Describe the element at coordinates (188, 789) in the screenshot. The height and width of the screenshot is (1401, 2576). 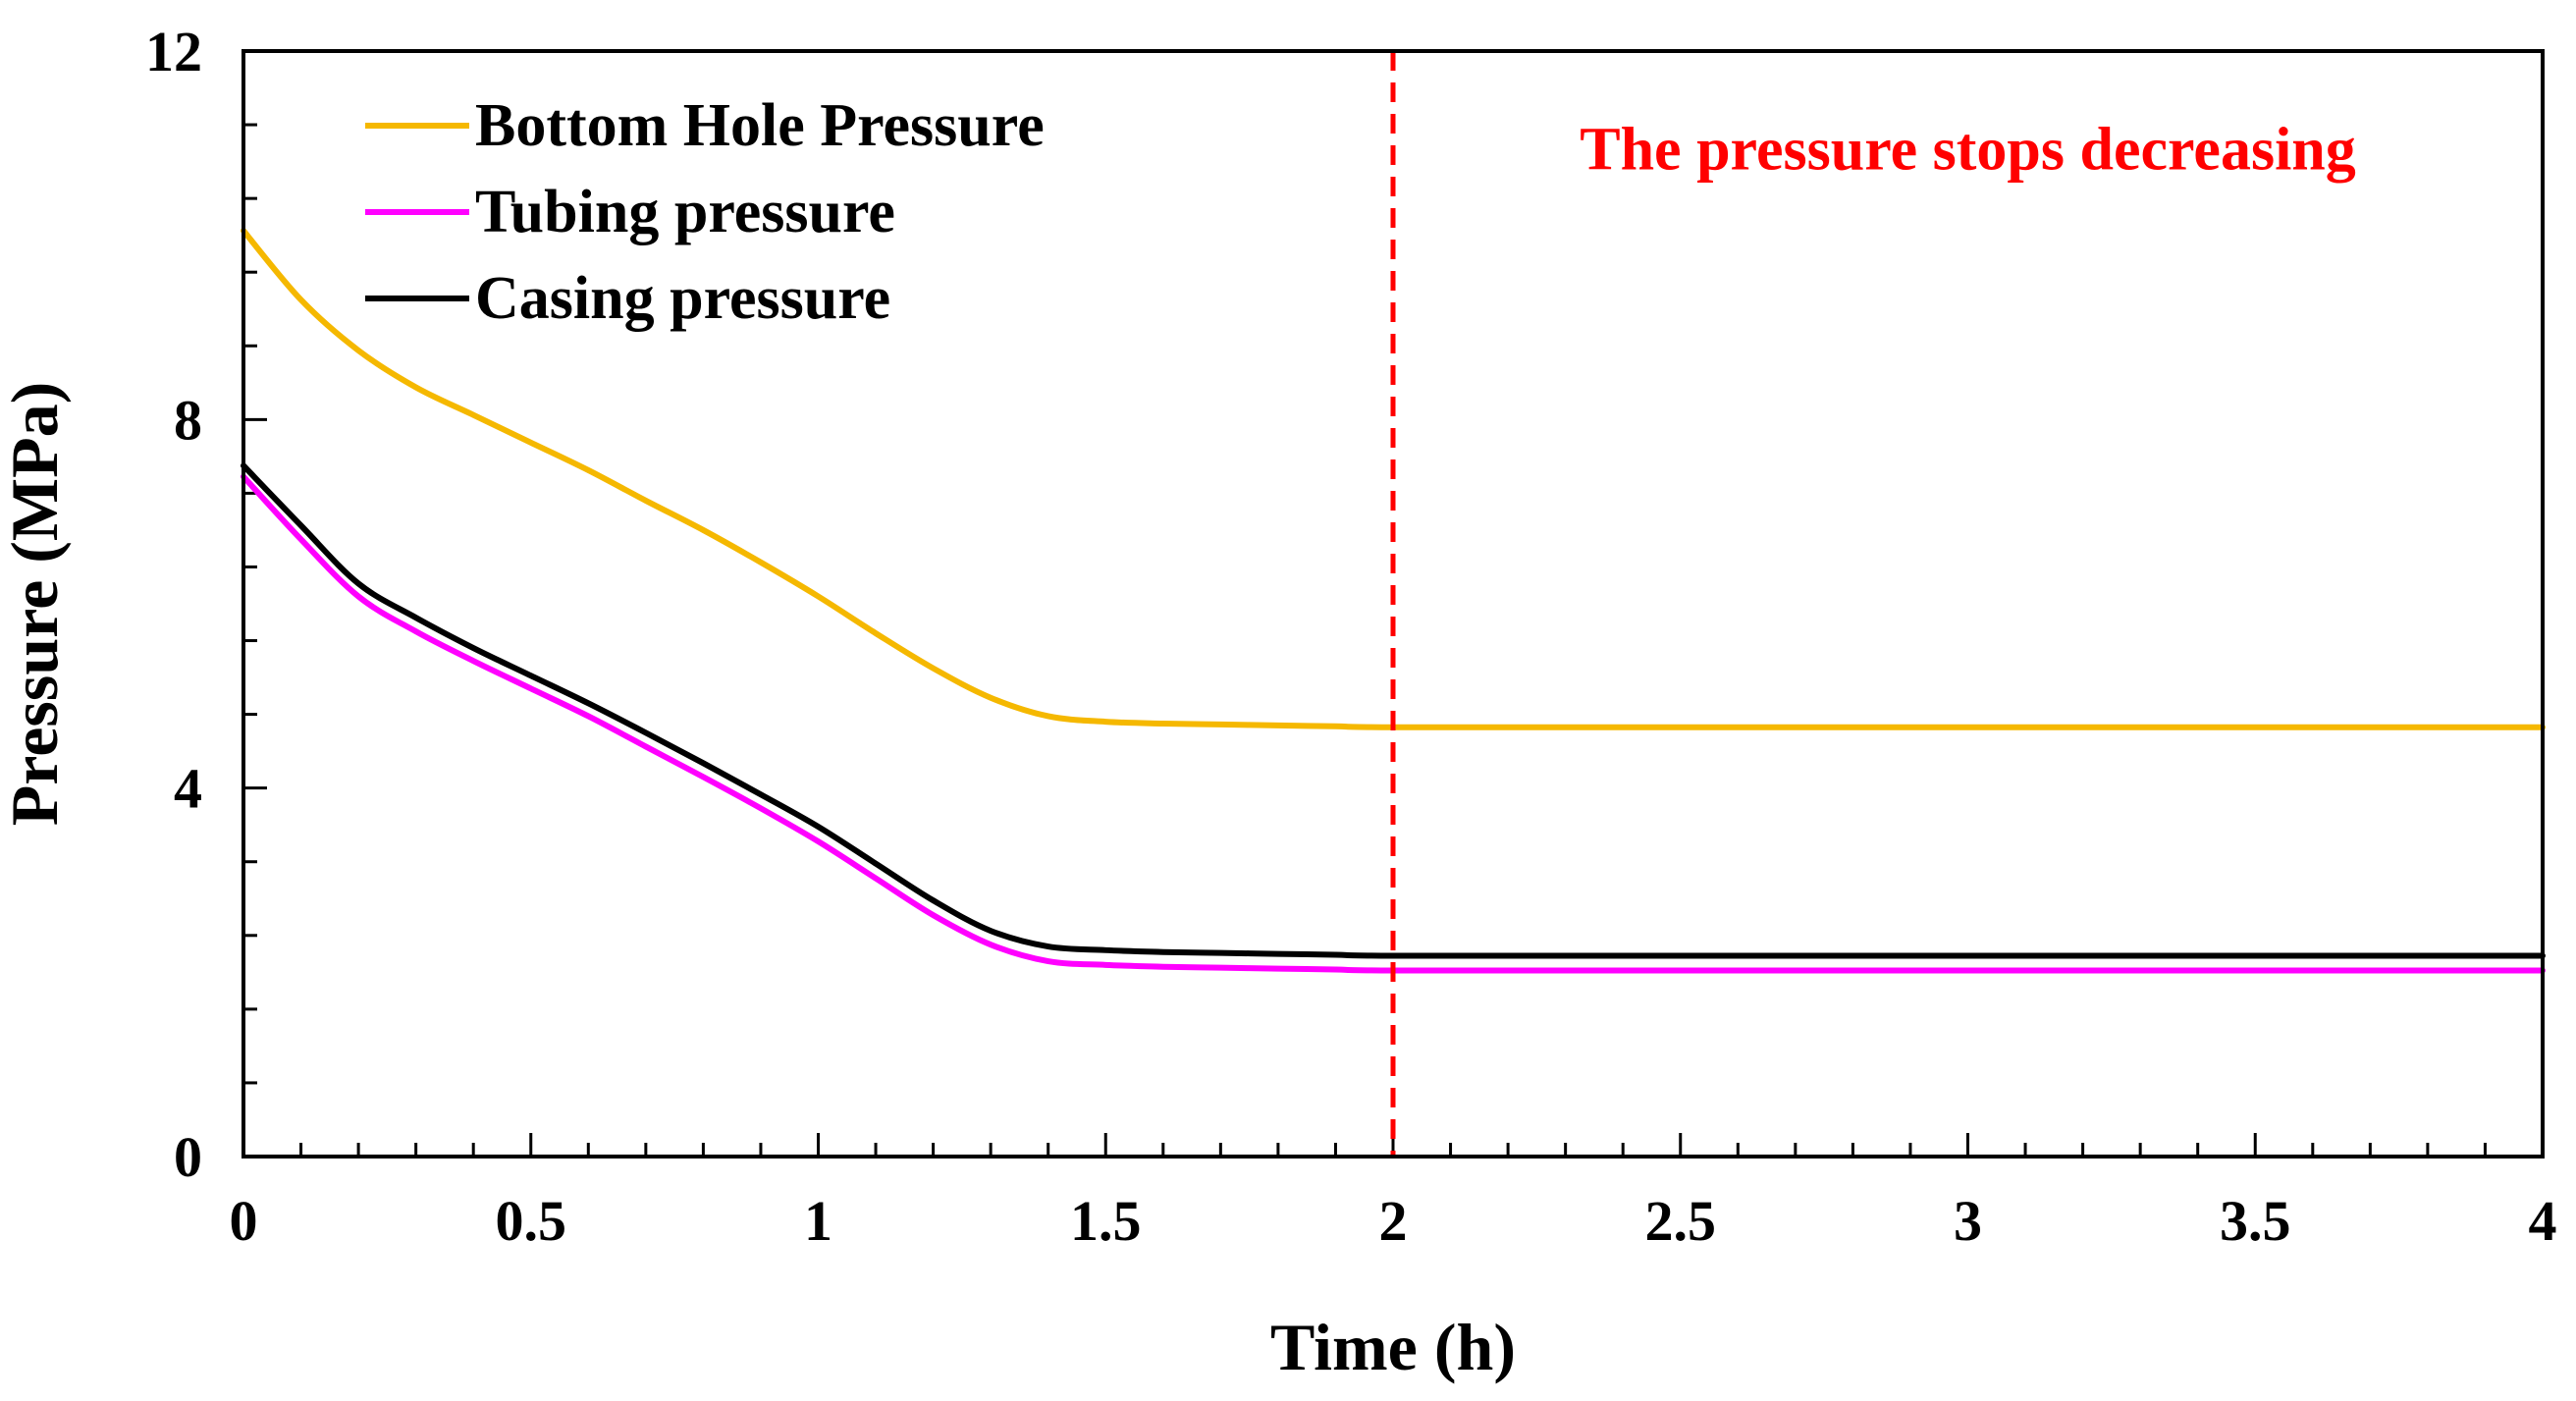
I see `y-tick-label: 4` at that location.